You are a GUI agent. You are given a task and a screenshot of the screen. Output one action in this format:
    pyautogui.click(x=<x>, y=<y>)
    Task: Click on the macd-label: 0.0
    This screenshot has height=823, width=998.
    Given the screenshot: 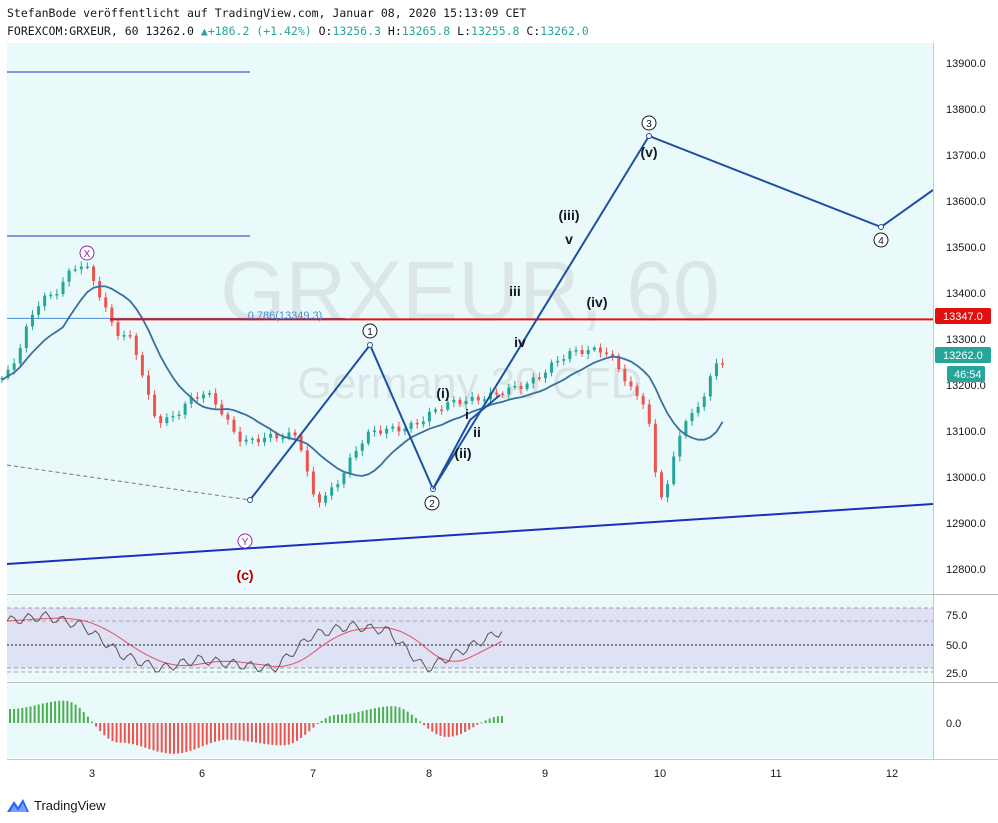 What is the action you would take?
    pyautogui.click(x=953, y=724)
    